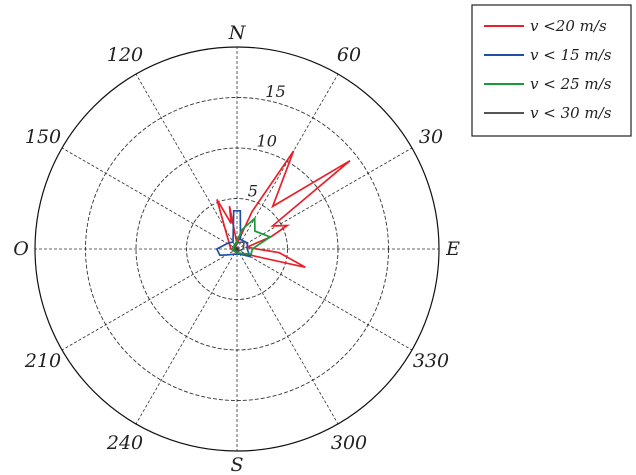  Describe the element at coordinates (452, 249) in the screenshot. I see `angle-label-0: E` at that location.